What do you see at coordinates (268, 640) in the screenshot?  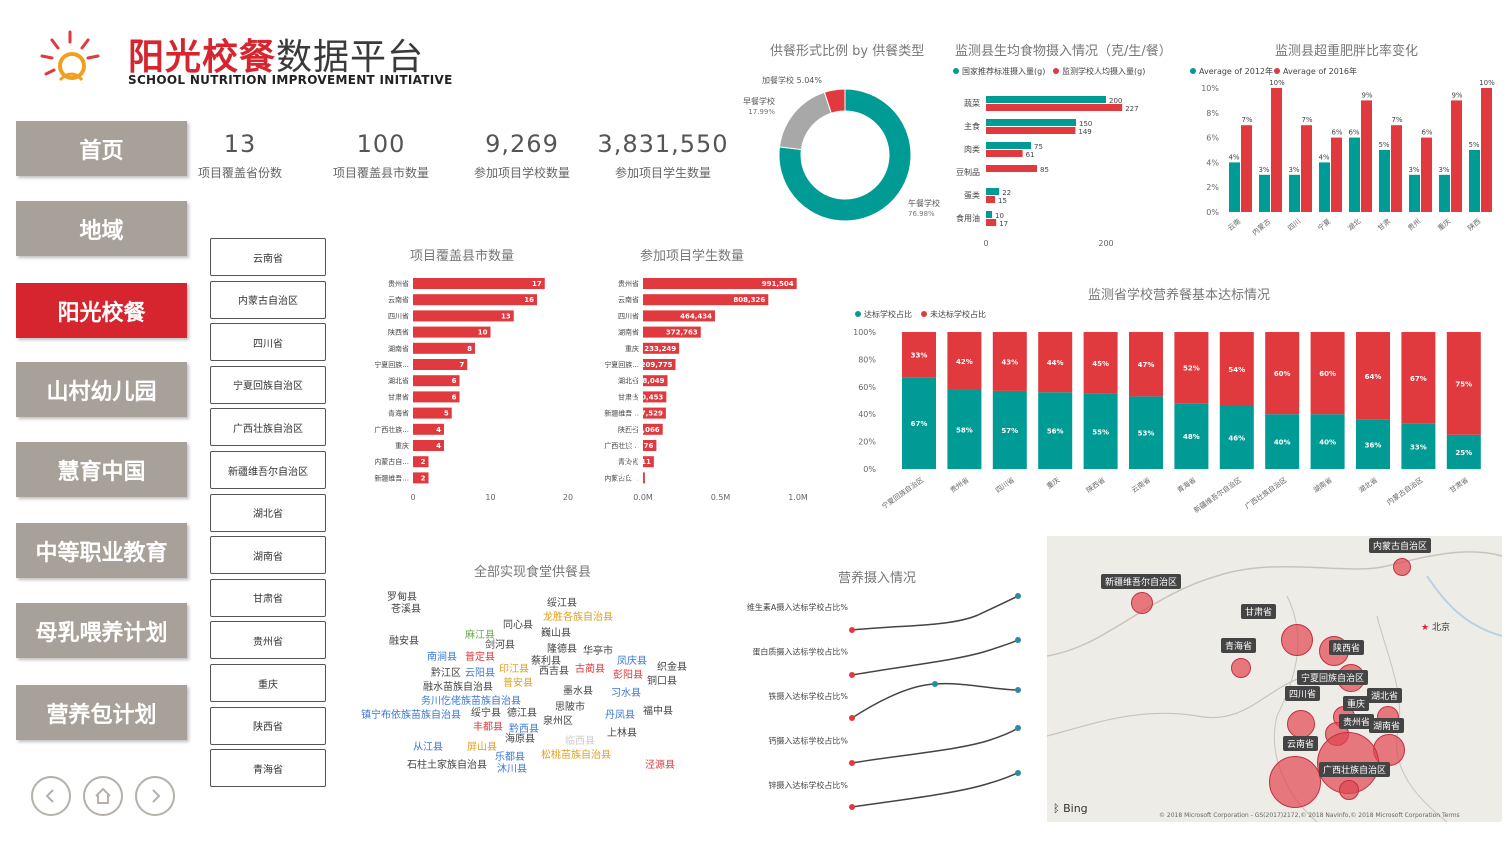 I see `province-slicer-item: 贵州省` at bounding box center [268, 640].